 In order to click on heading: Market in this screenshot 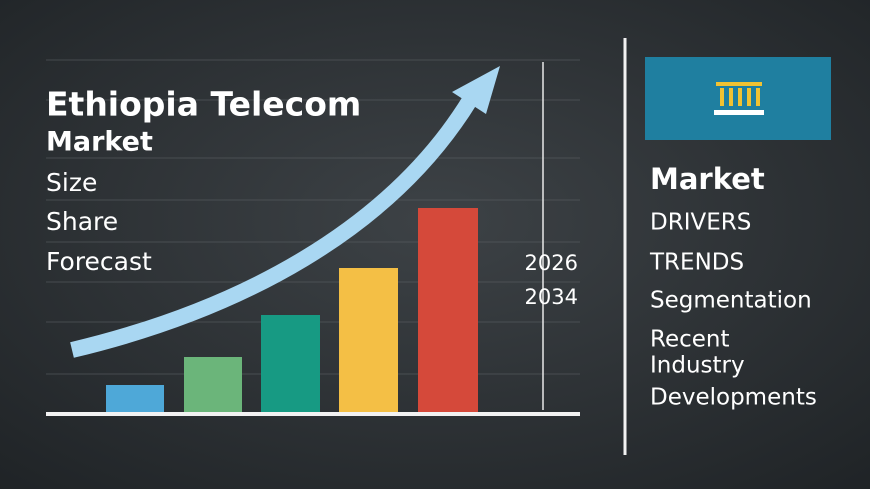, I will do `click(707, 179)`.